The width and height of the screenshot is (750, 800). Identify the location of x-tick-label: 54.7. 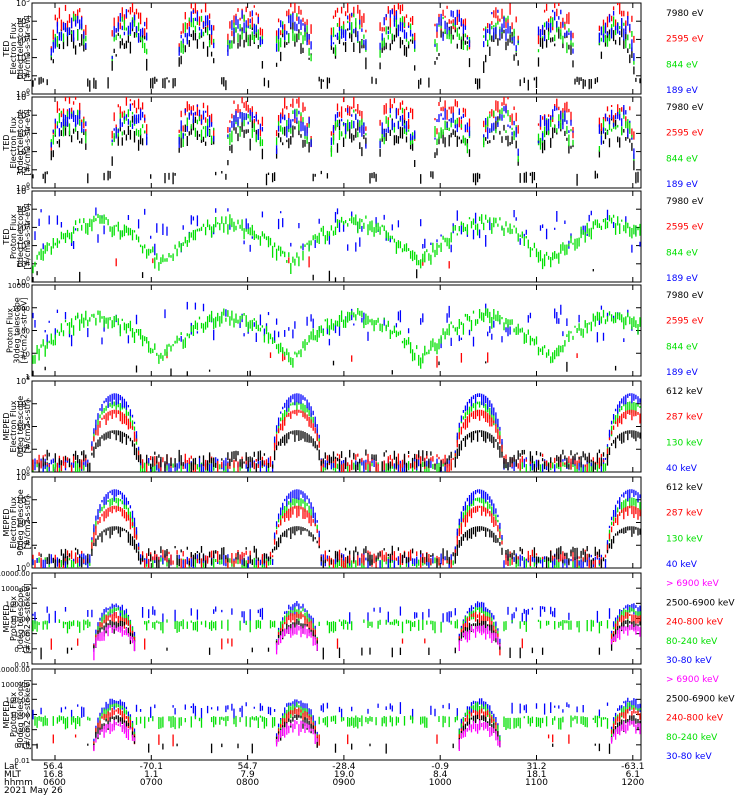
(248, 767).